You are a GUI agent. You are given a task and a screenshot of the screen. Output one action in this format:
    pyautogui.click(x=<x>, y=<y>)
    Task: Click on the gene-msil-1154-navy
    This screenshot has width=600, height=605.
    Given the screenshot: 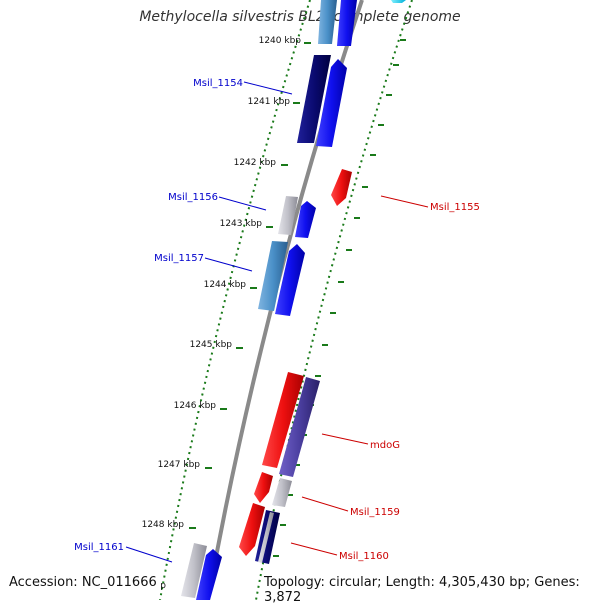 What is the action you would take?
    pyautogui.click(x=314, y=99)
    